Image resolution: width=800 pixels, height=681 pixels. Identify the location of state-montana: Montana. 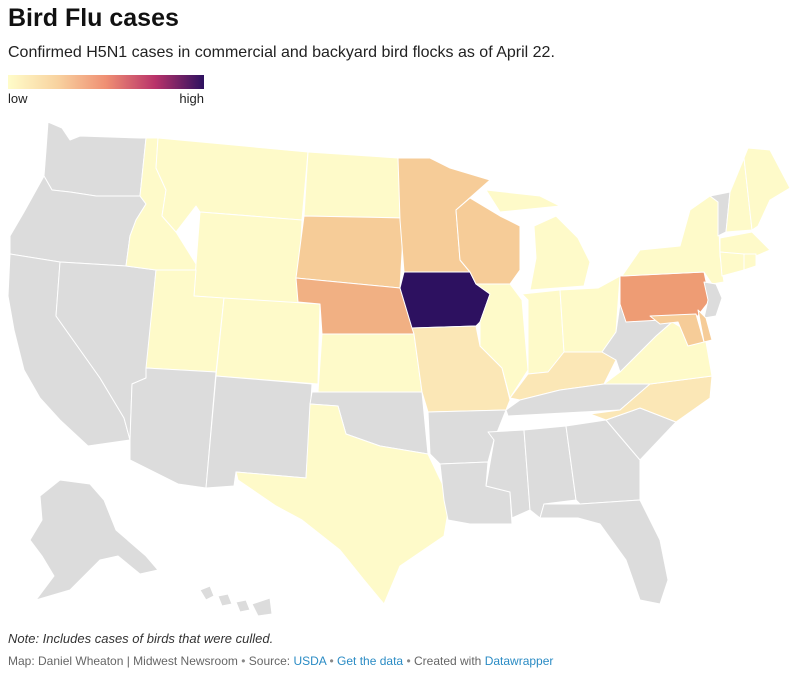
(232, 185).